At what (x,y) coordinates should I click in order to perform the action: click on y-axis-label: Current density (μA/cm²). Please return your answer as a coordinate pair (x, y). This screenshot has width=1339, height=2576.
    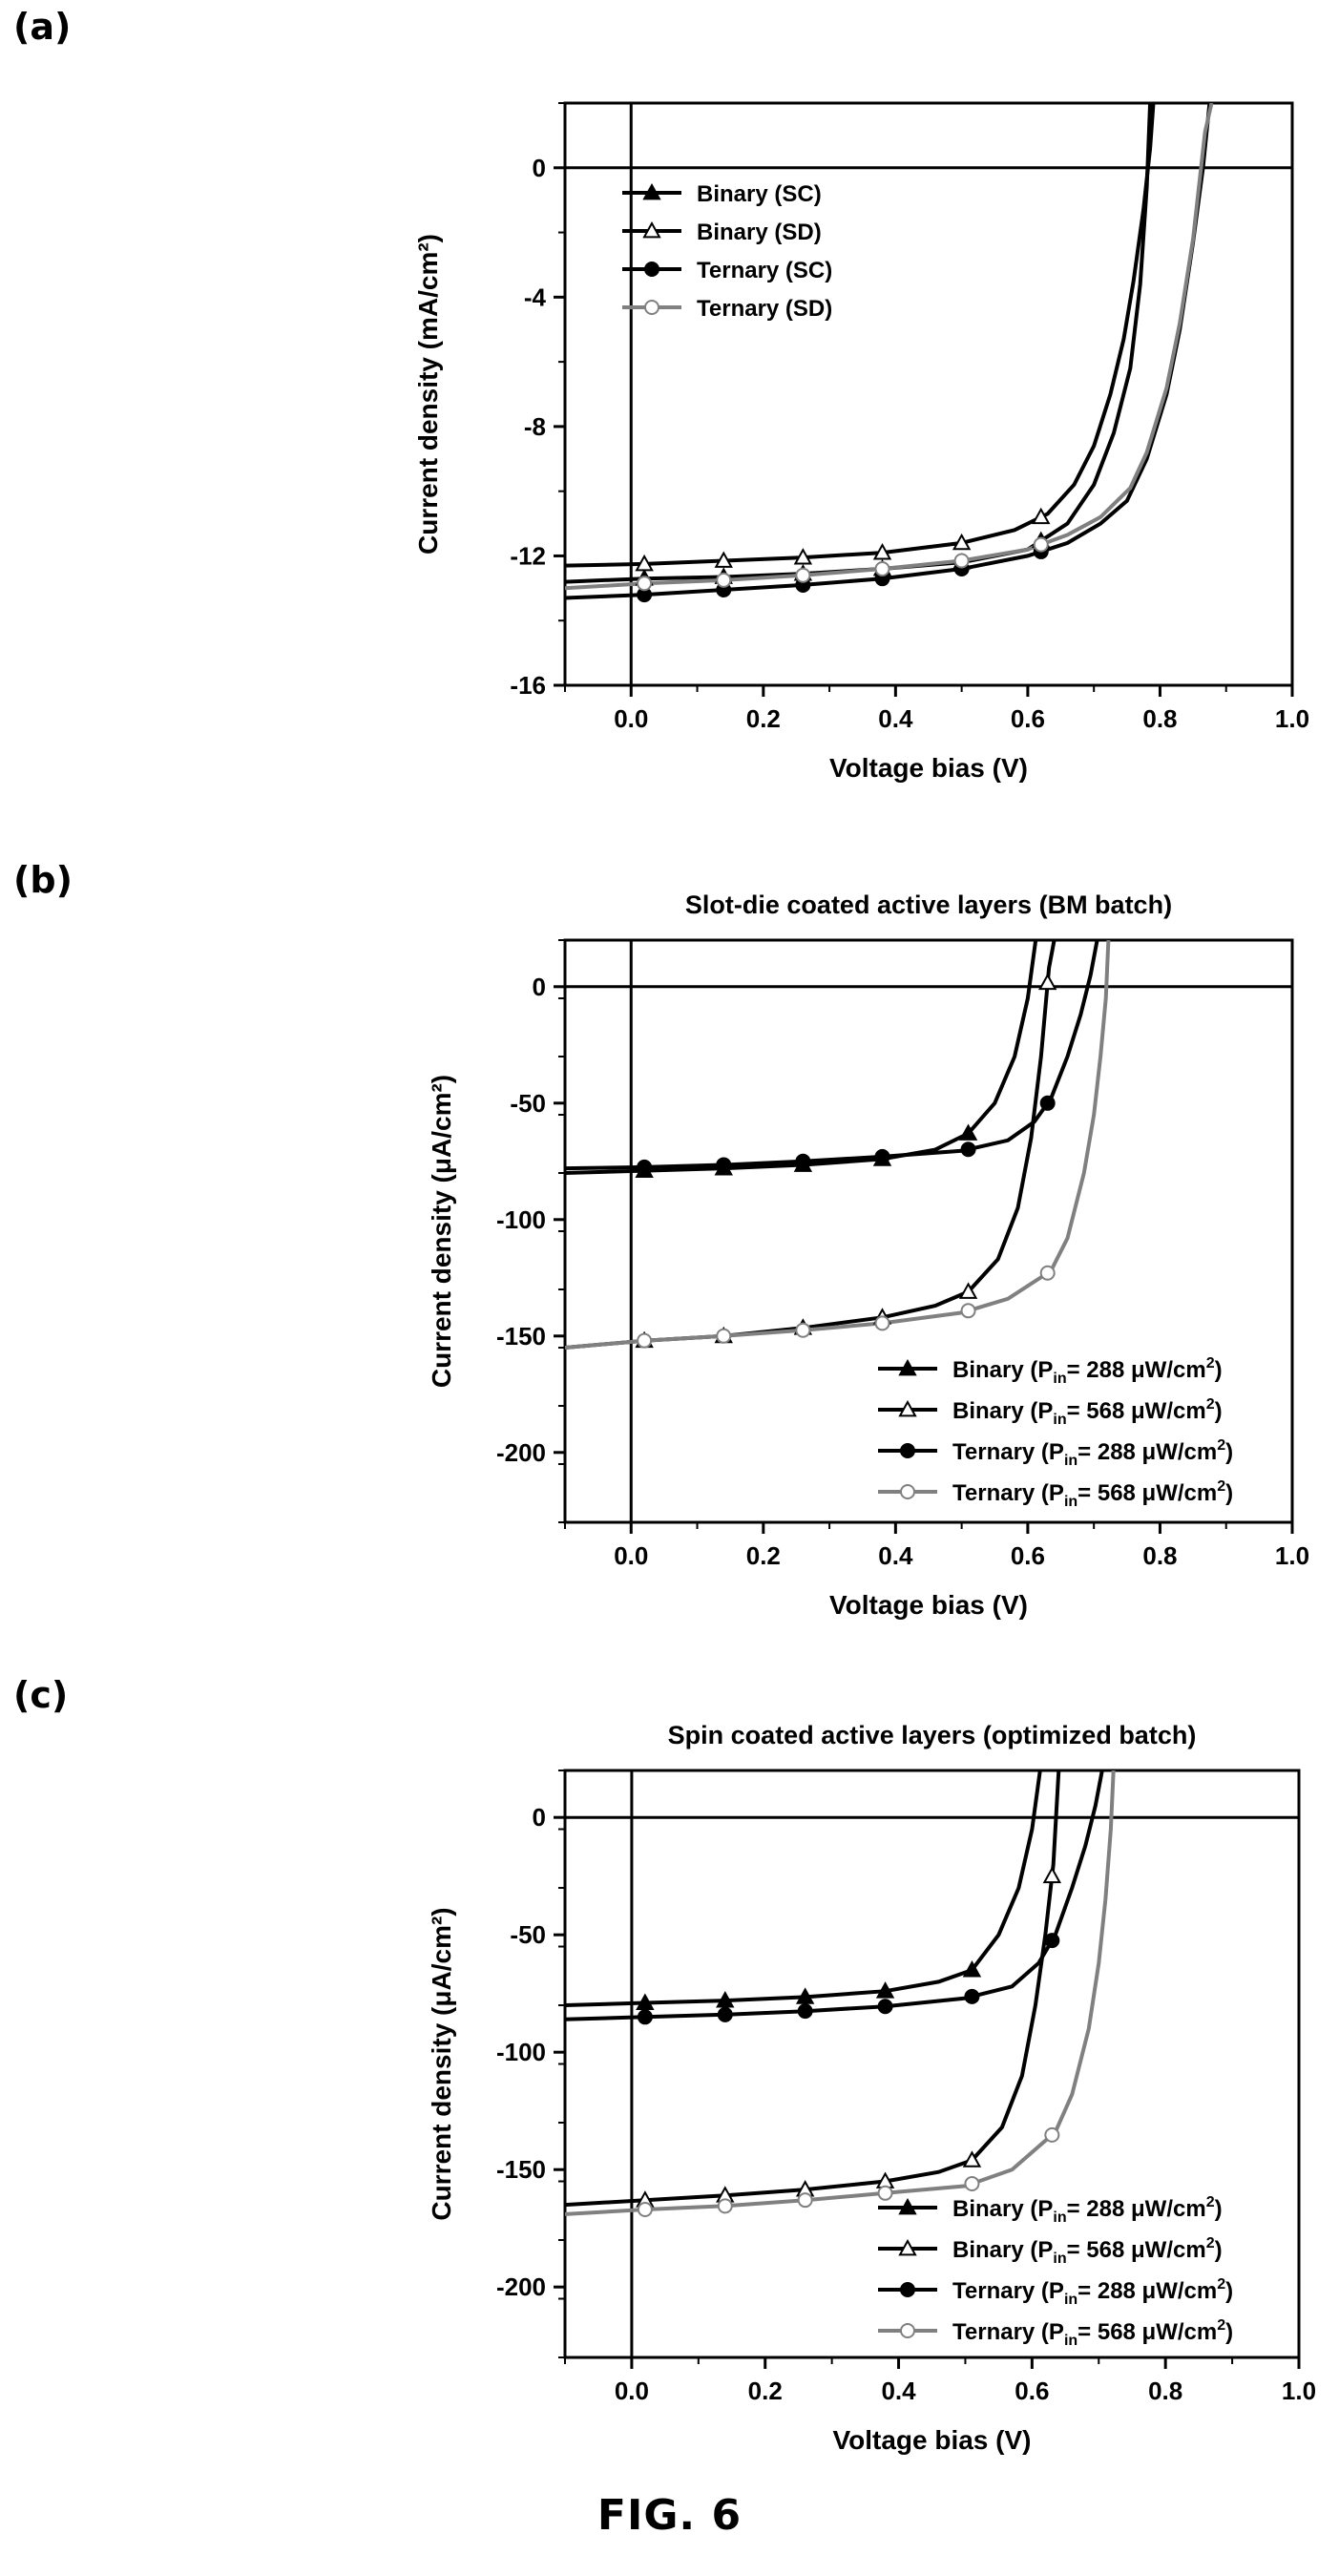
    Looking at the image, I should click on (441, 1231).